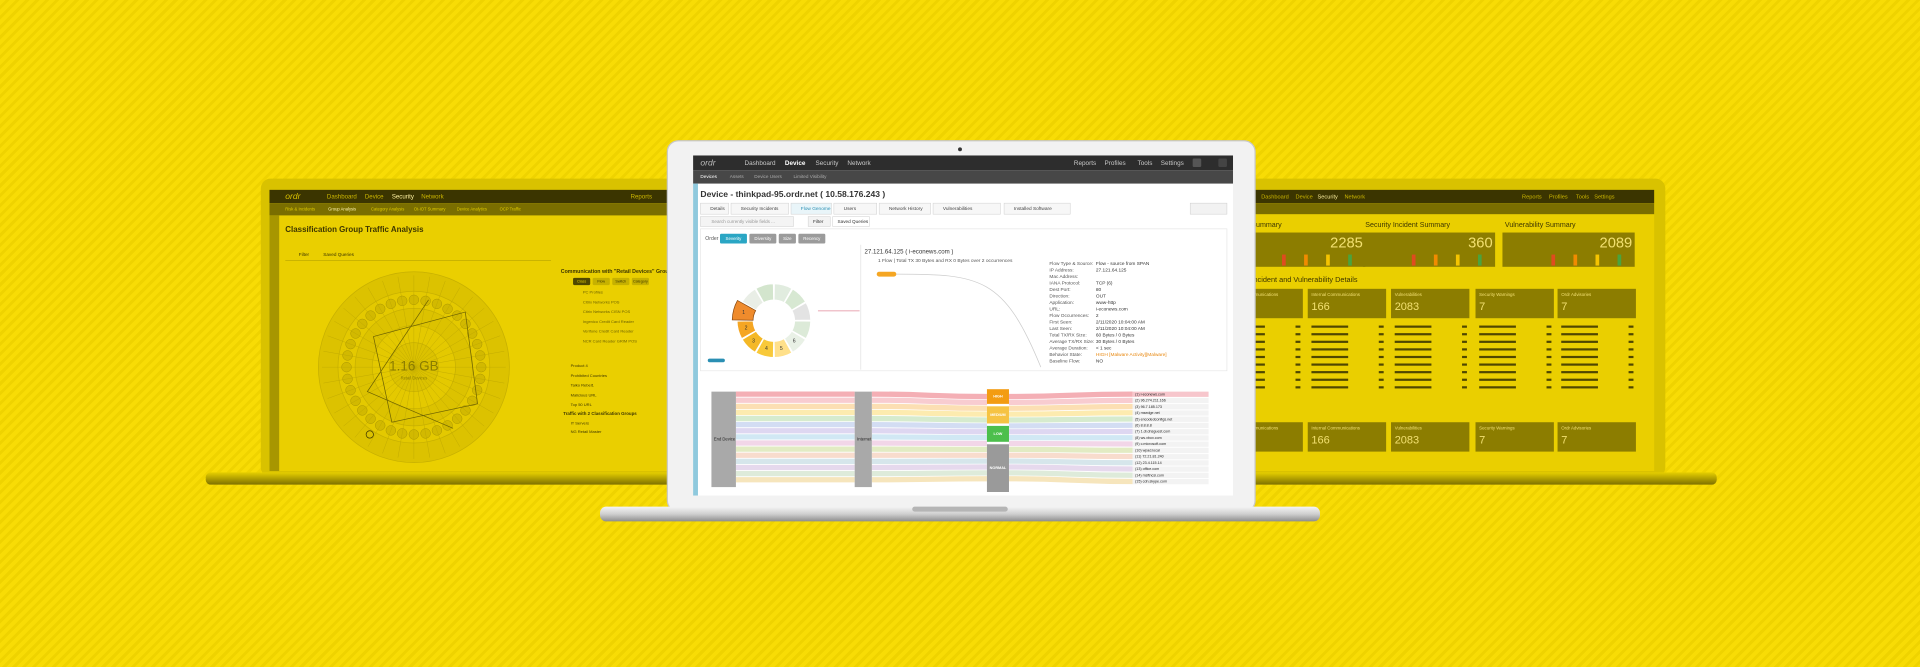 The image size is (1920, 667). I want to click on group-item: Product 4, so click(580, 365).